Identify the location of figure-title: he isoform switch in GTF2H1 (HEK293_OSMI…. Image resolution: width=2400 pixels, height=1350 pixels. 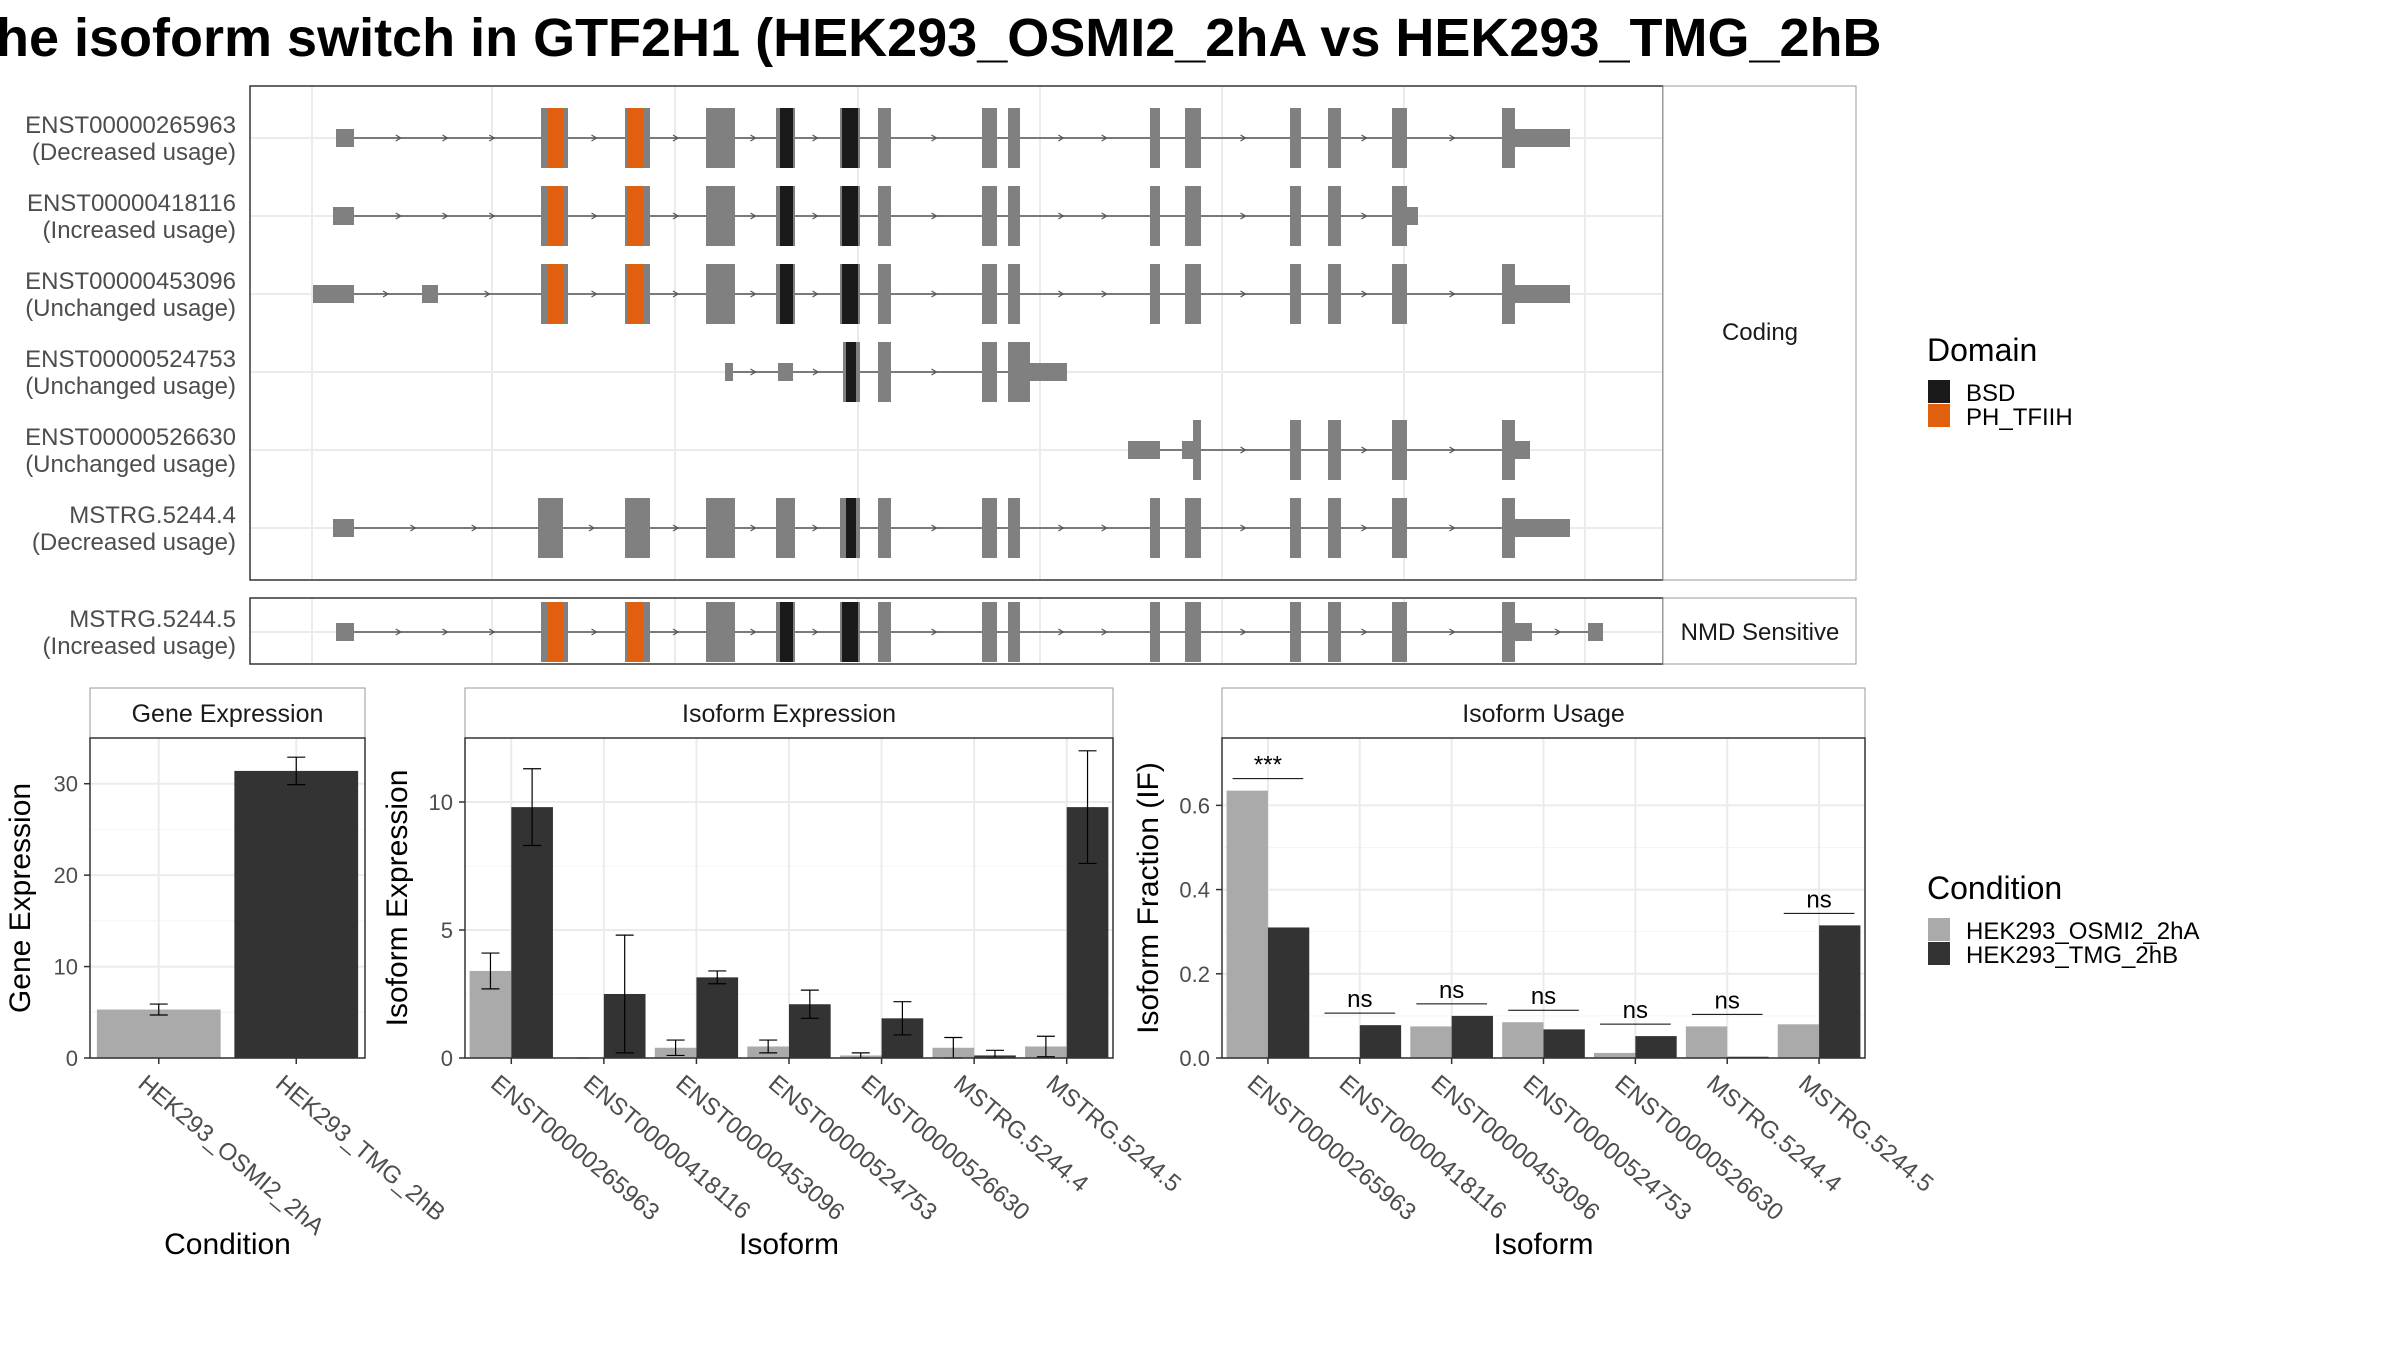
(941, 38).